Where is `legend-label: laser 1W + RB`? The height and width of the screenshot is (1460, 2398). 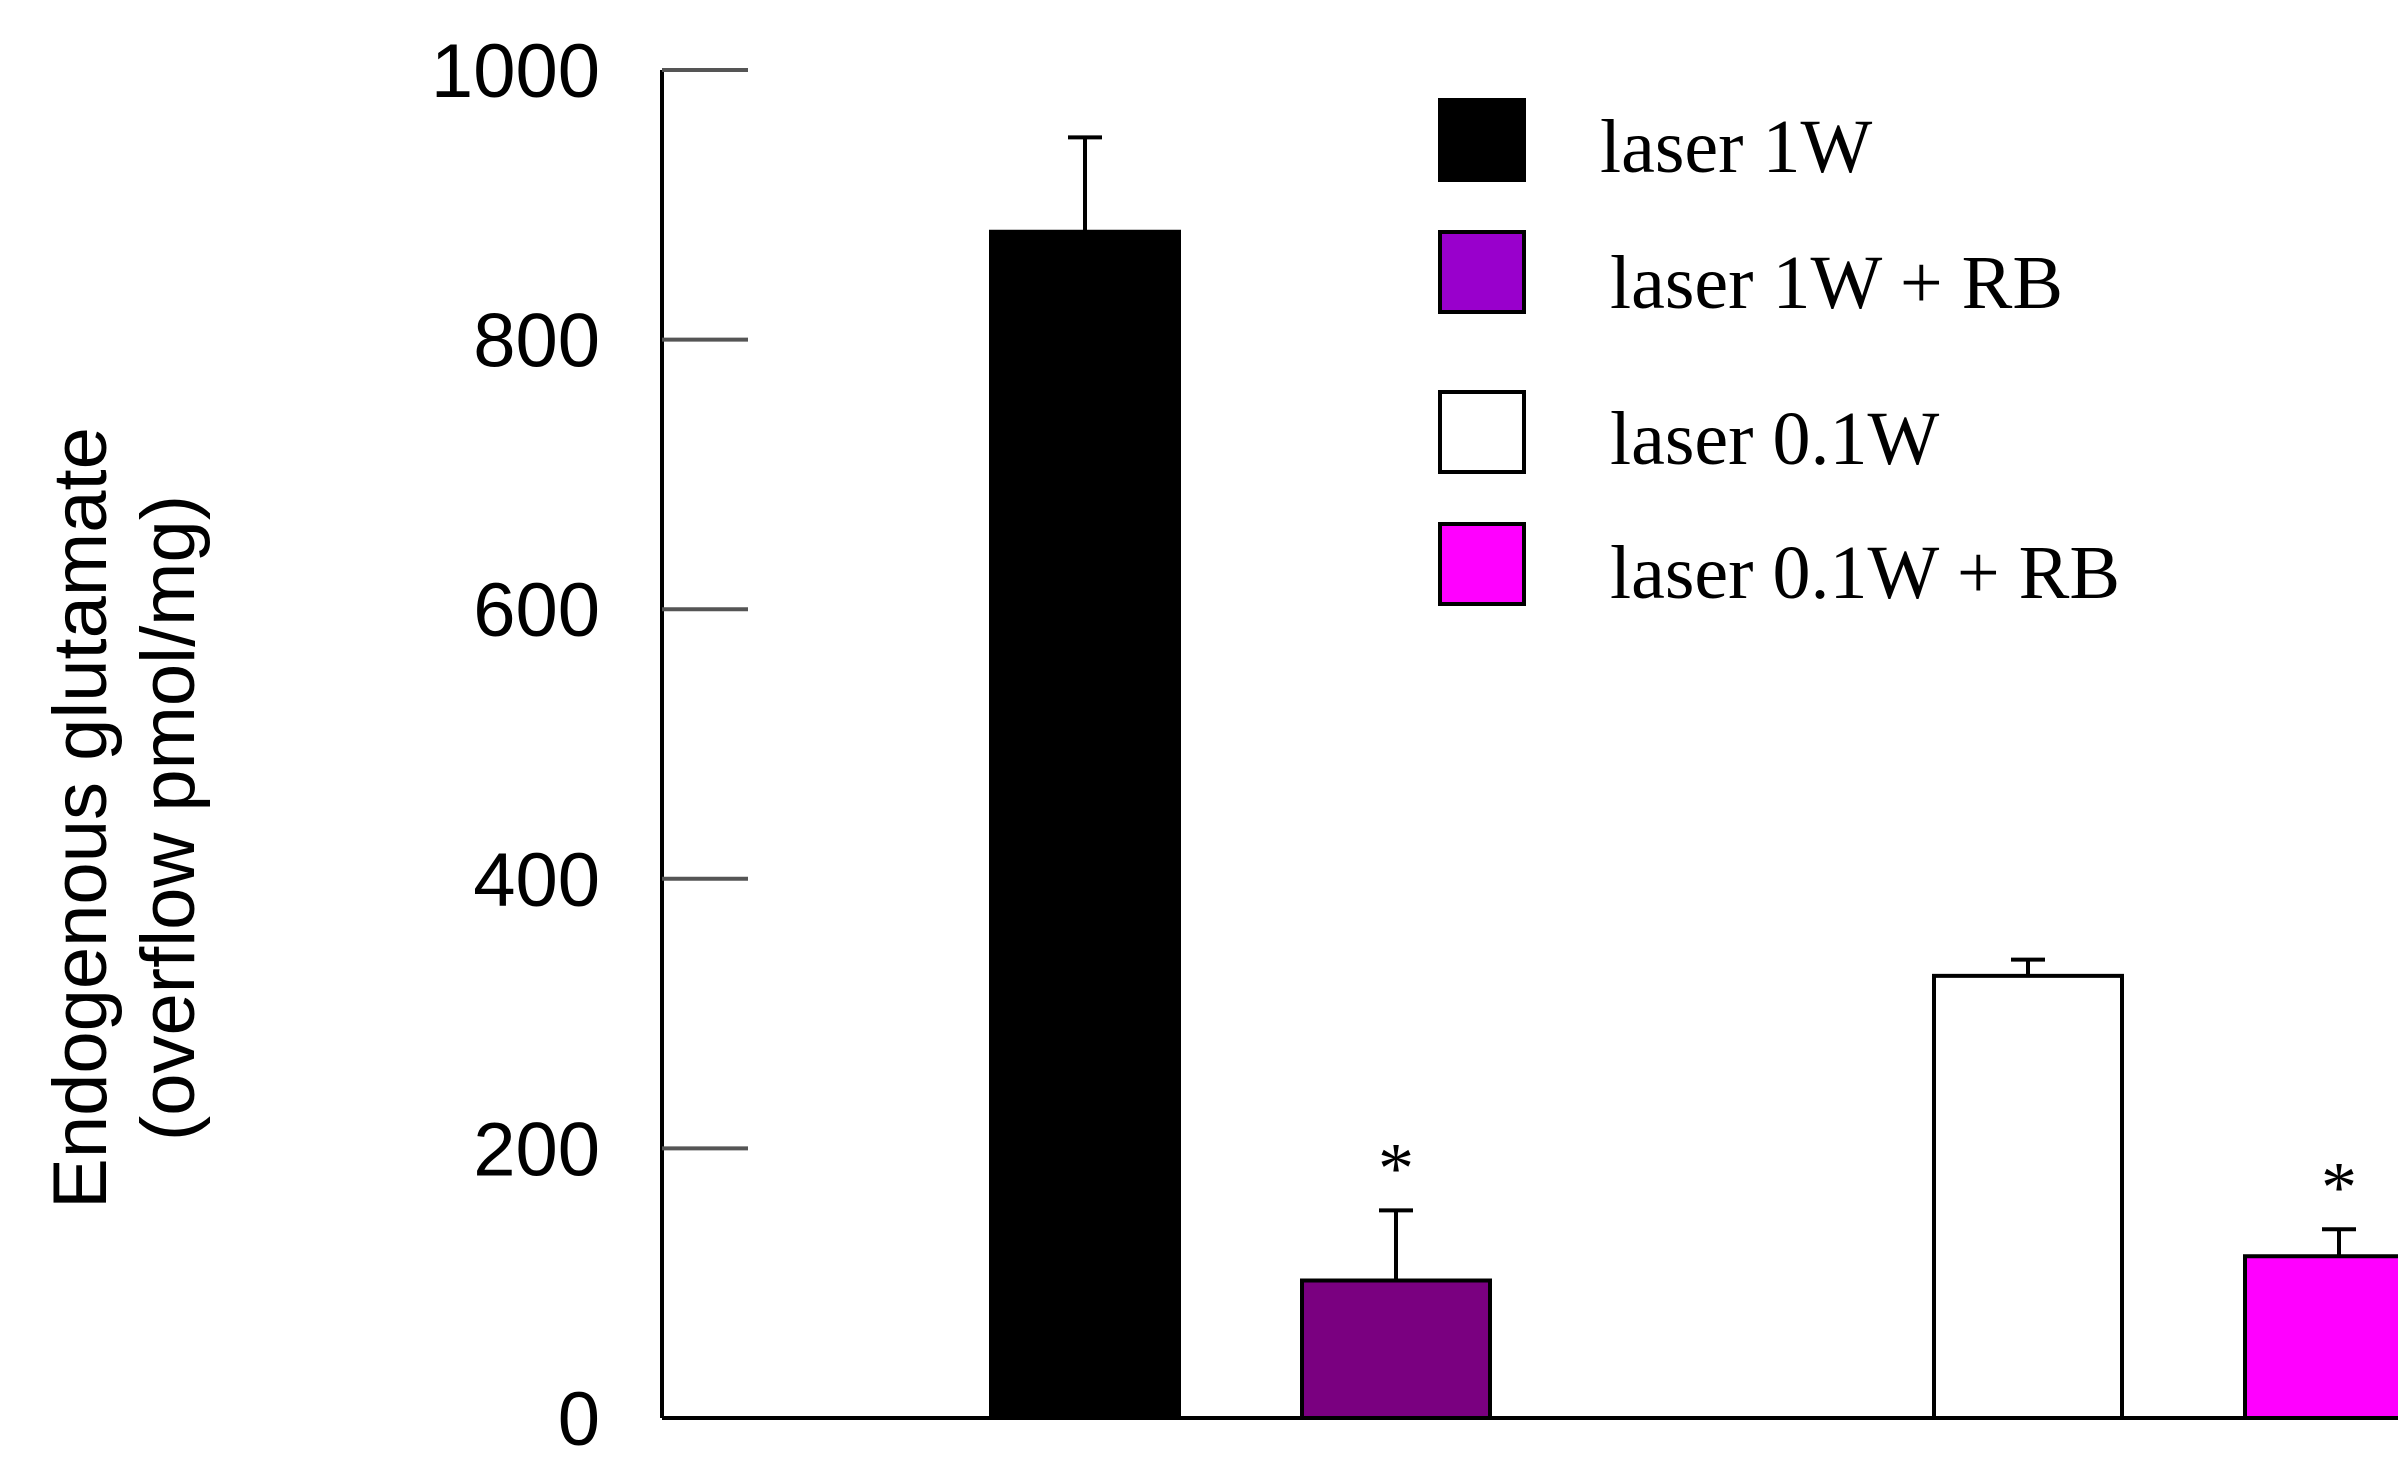 legend-label: laser 1W + RB is located at coordinates (1836, 283).